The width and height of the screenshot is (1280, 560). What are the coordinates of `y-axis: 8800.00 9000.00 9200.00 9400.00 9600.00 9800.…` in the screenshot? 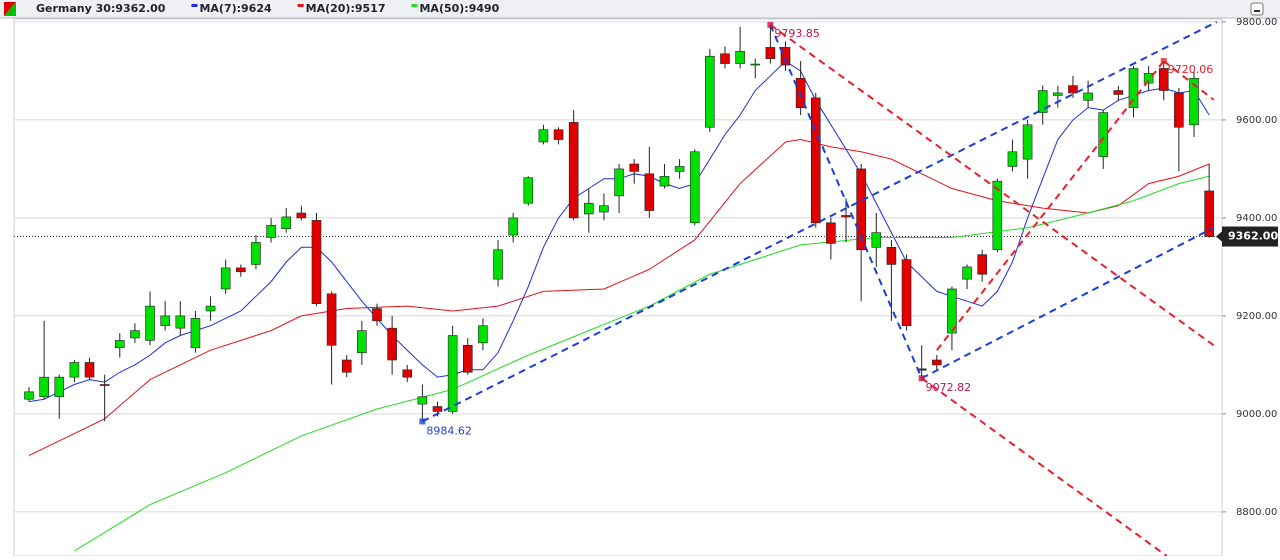 It's located at (1247, 267).